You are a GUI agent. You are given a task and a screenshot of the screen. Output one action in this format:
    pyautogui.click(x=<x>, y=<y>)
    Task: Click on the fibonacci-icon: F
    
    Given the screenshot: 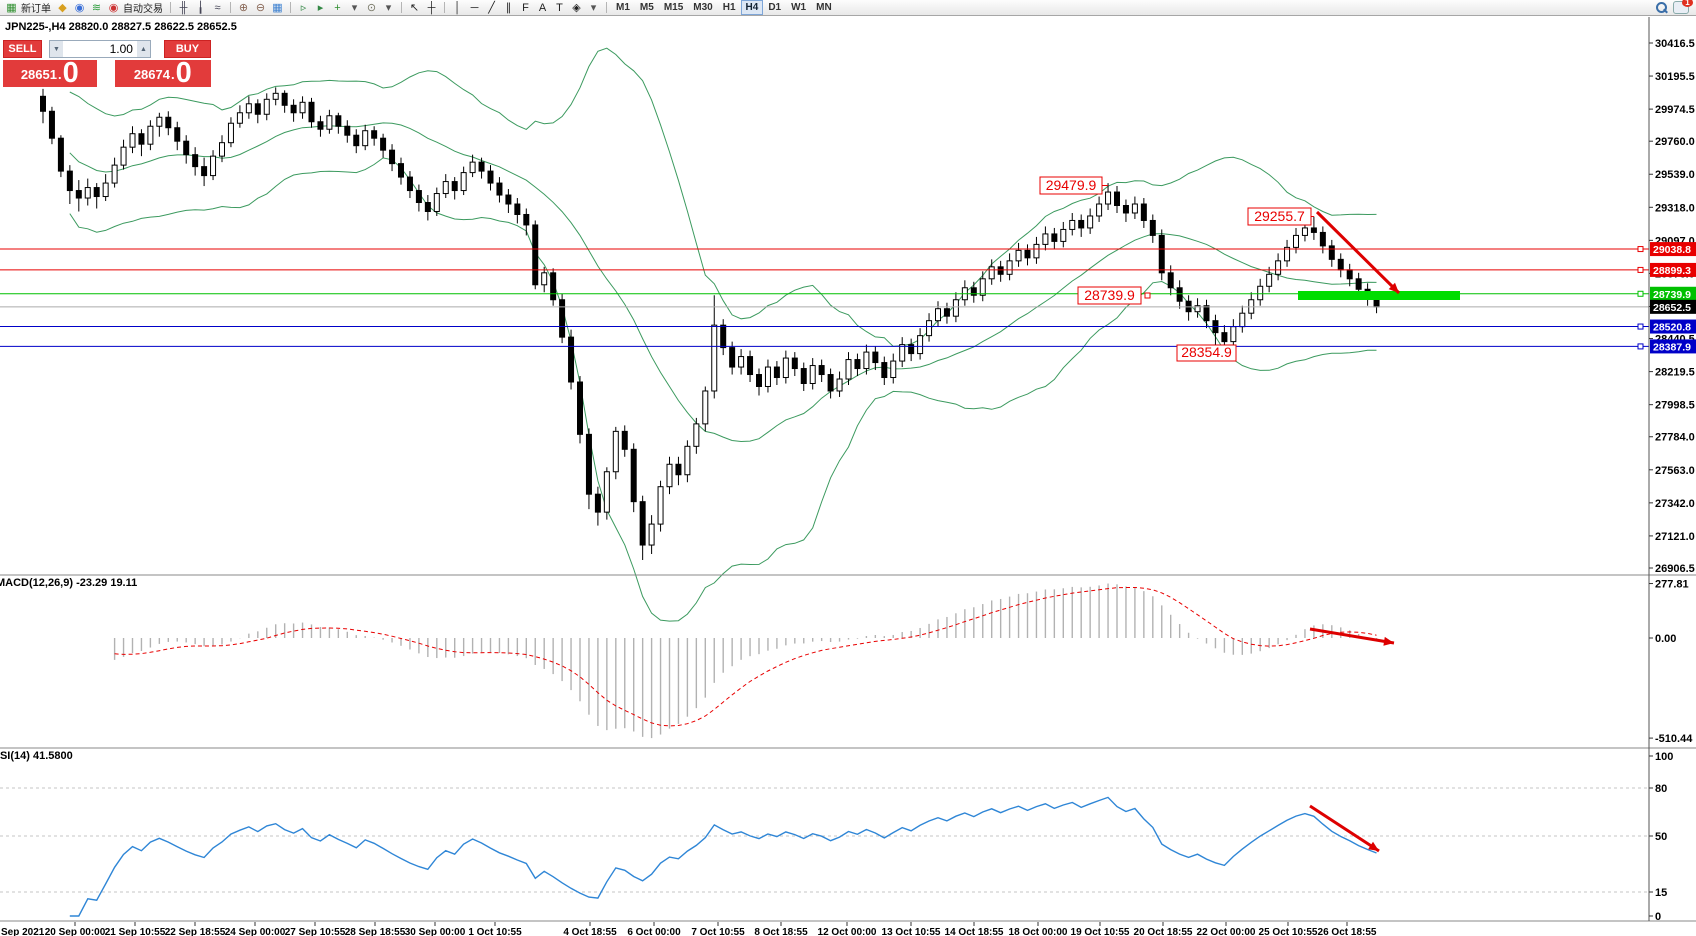 What is the action you would take?
    pyautogui.click(x=525, y=7)
    